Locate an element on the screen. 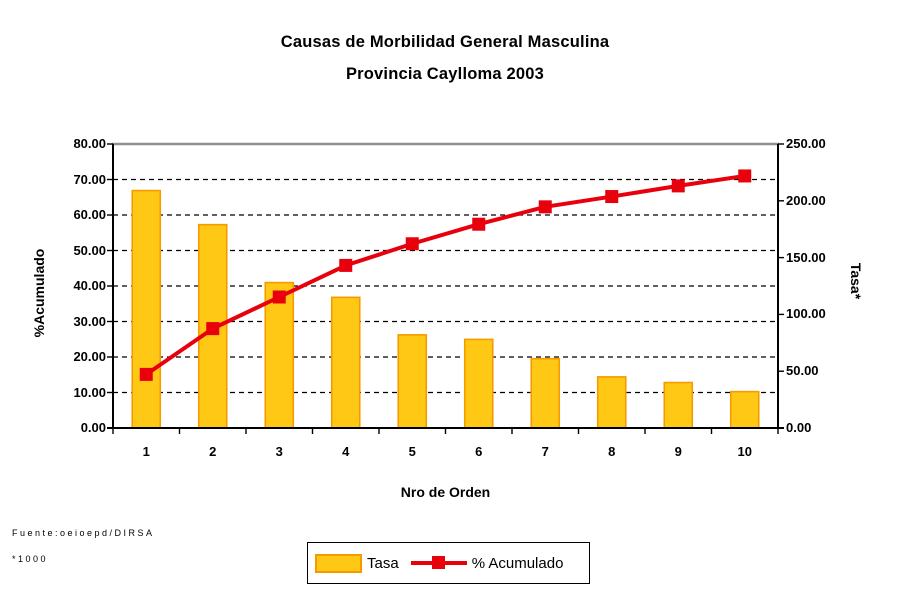 Image resolution: width=900 pixels, height=600 pixels. left-axis-tick-label: 80.00 is located at coordinates (89, 143).